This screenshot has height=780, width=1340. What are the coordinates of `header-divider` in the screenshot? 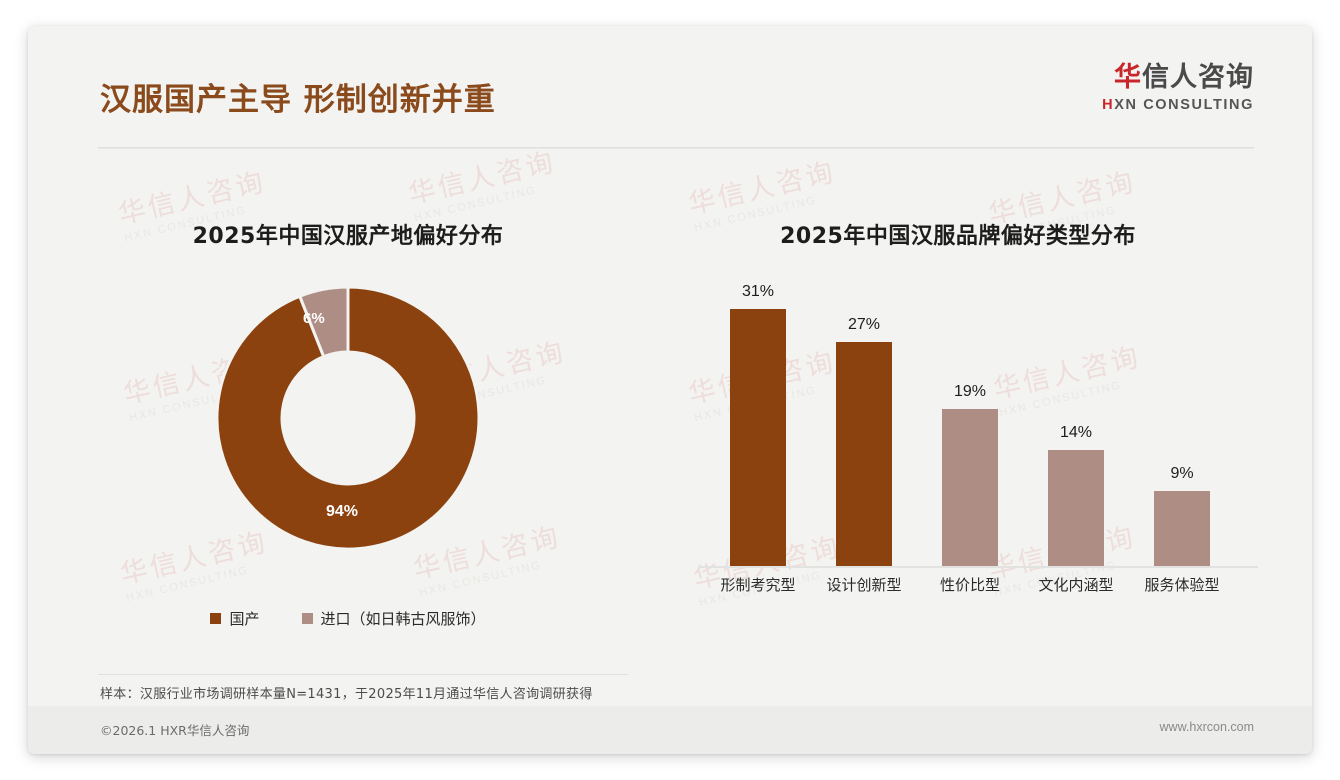 It's located at (676, 148).